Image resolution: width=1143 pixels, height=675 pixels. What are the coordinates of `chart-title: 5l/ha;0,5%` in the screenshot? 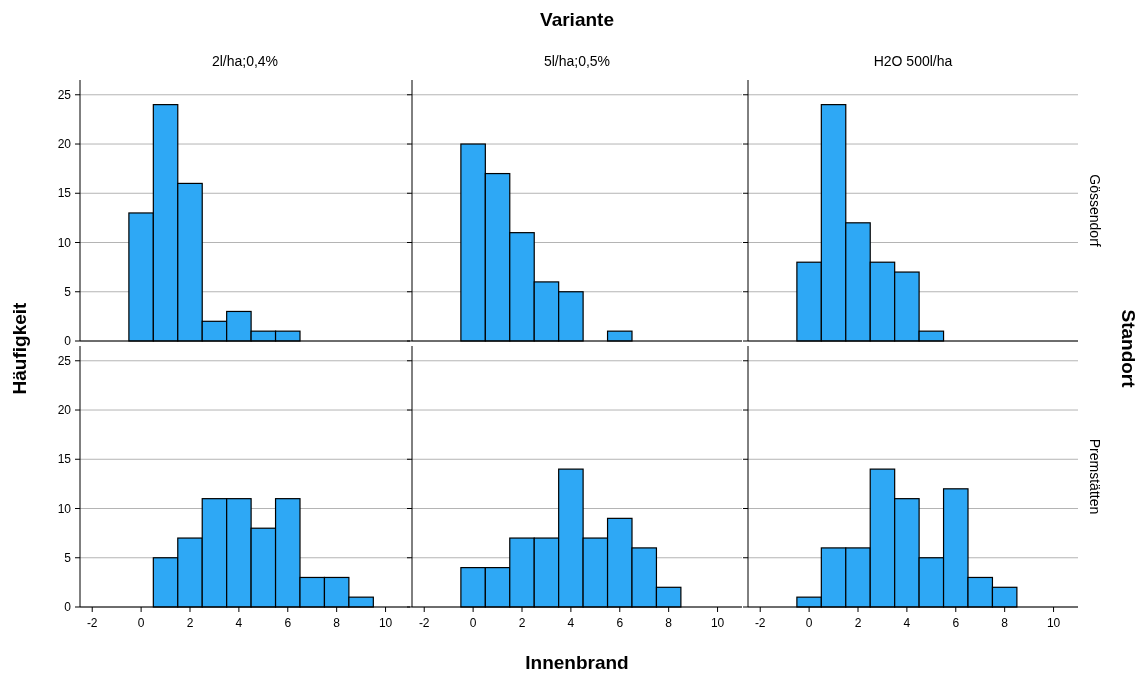 It's located at (577, 61).